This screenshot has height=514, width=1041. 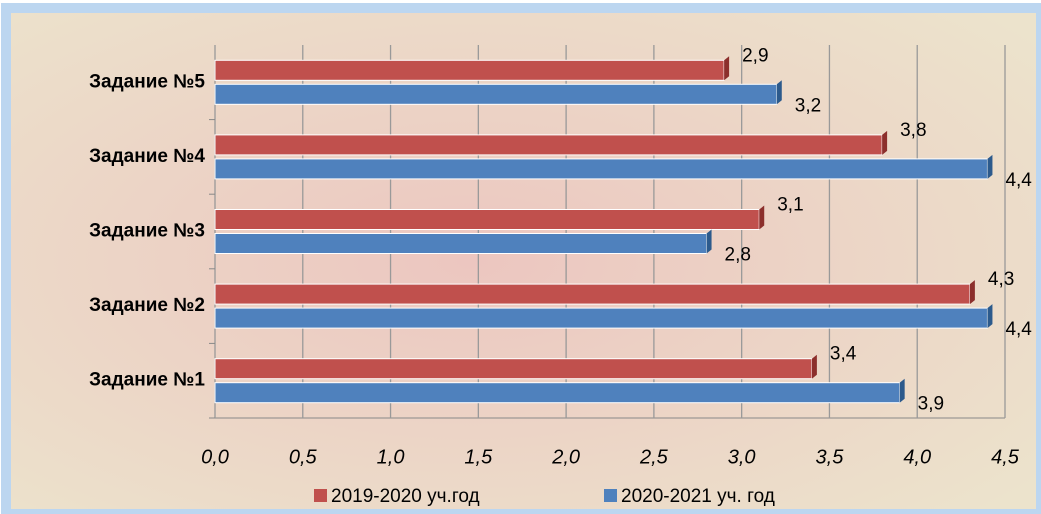 What do you see at coordinates (391, 457) in the screenshot?
I see `x-tick-label: 1,0` at bounding box center [391, 457].